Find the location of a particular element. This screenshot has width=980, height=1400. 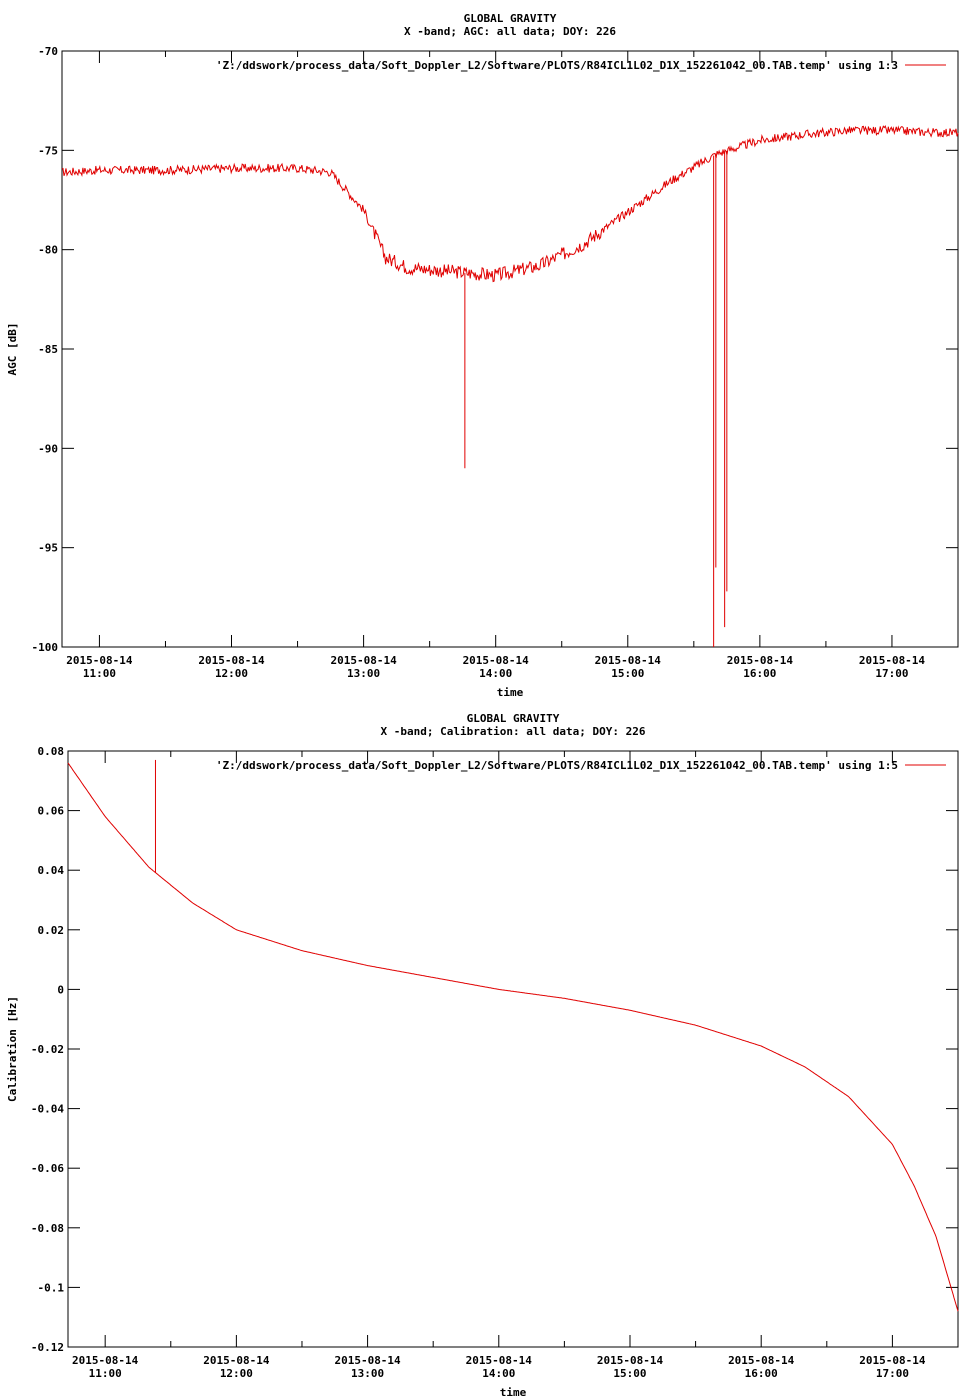

y-tick-label: -0.06 is located at coordinates (47, 1168).